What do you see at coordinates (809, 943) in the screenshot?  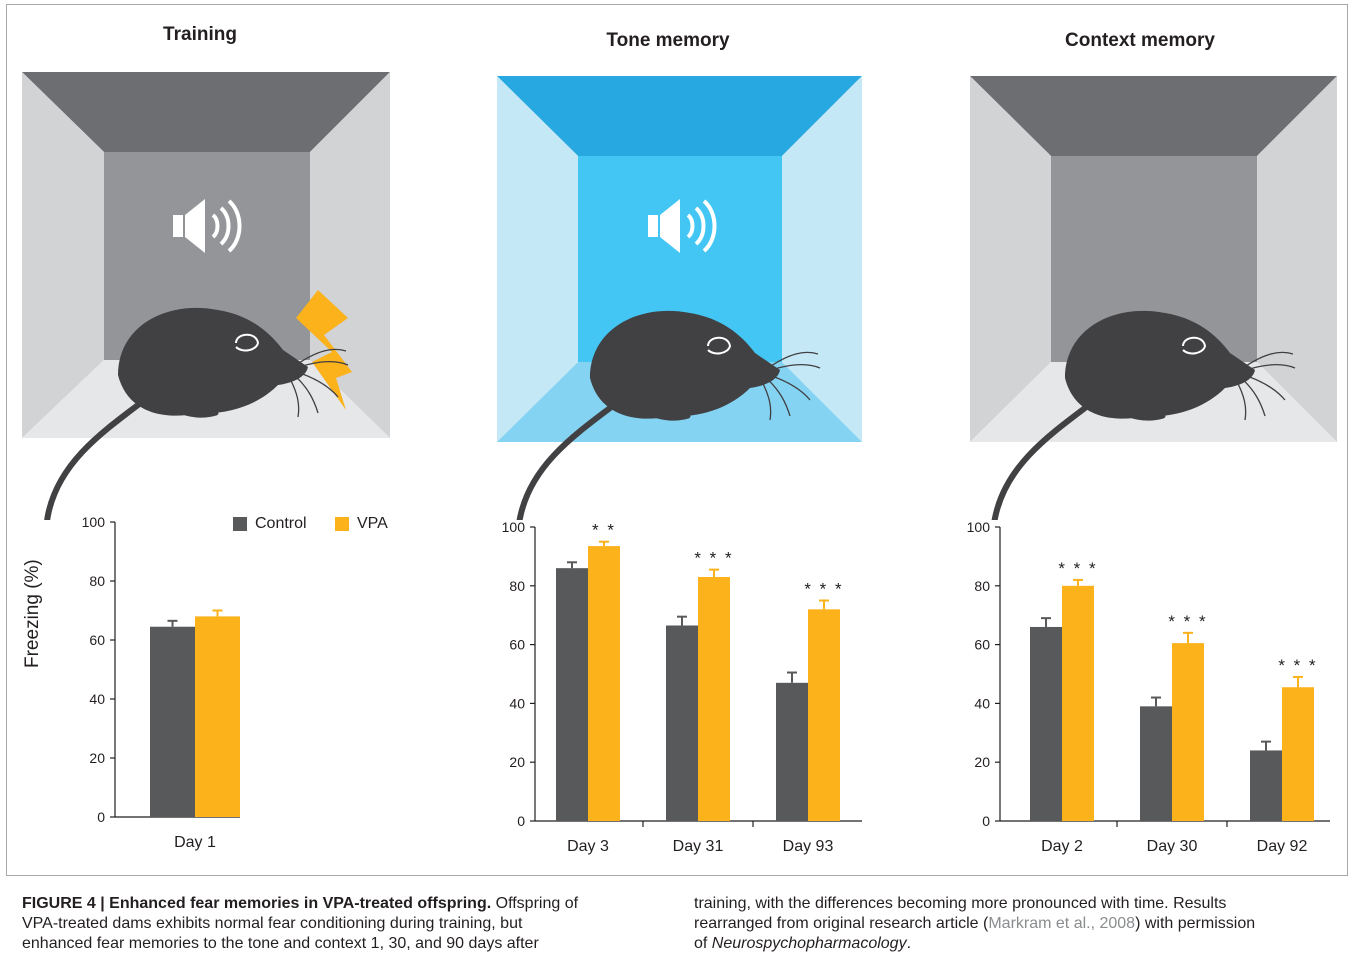 I see `journal-name: Neurospychopharmacology` at bounding box center [809, 943].